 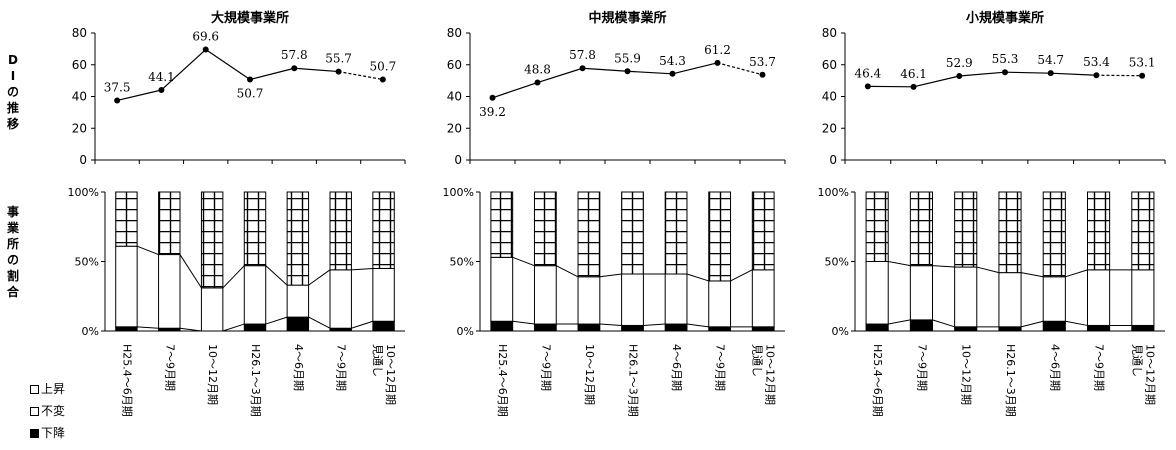 I want to click on category-label: H26.1～3月期, so click(x=633, y=380).